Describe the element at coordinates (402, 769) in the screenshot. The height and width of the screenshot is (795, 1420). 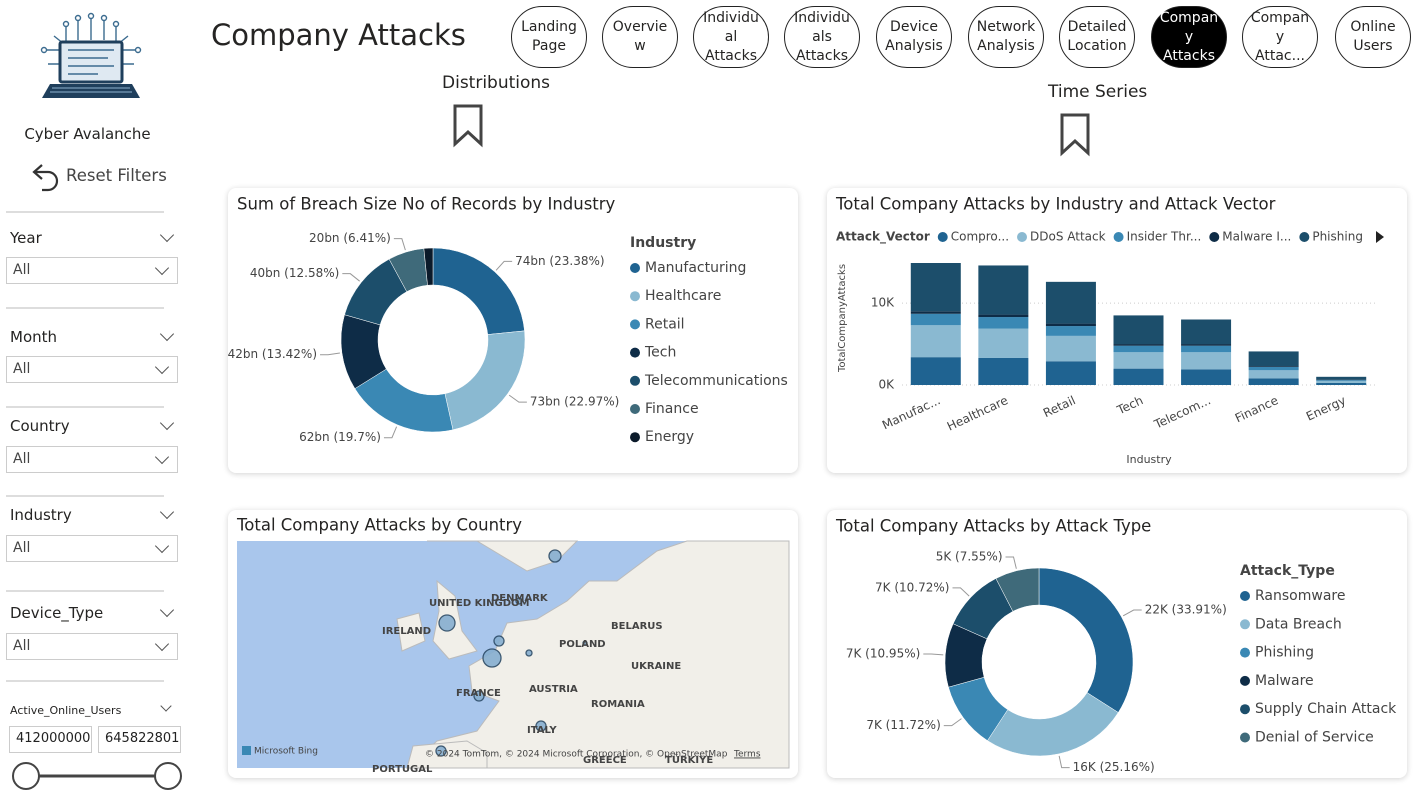
I see `place-label: PORTUGAL` at that location.